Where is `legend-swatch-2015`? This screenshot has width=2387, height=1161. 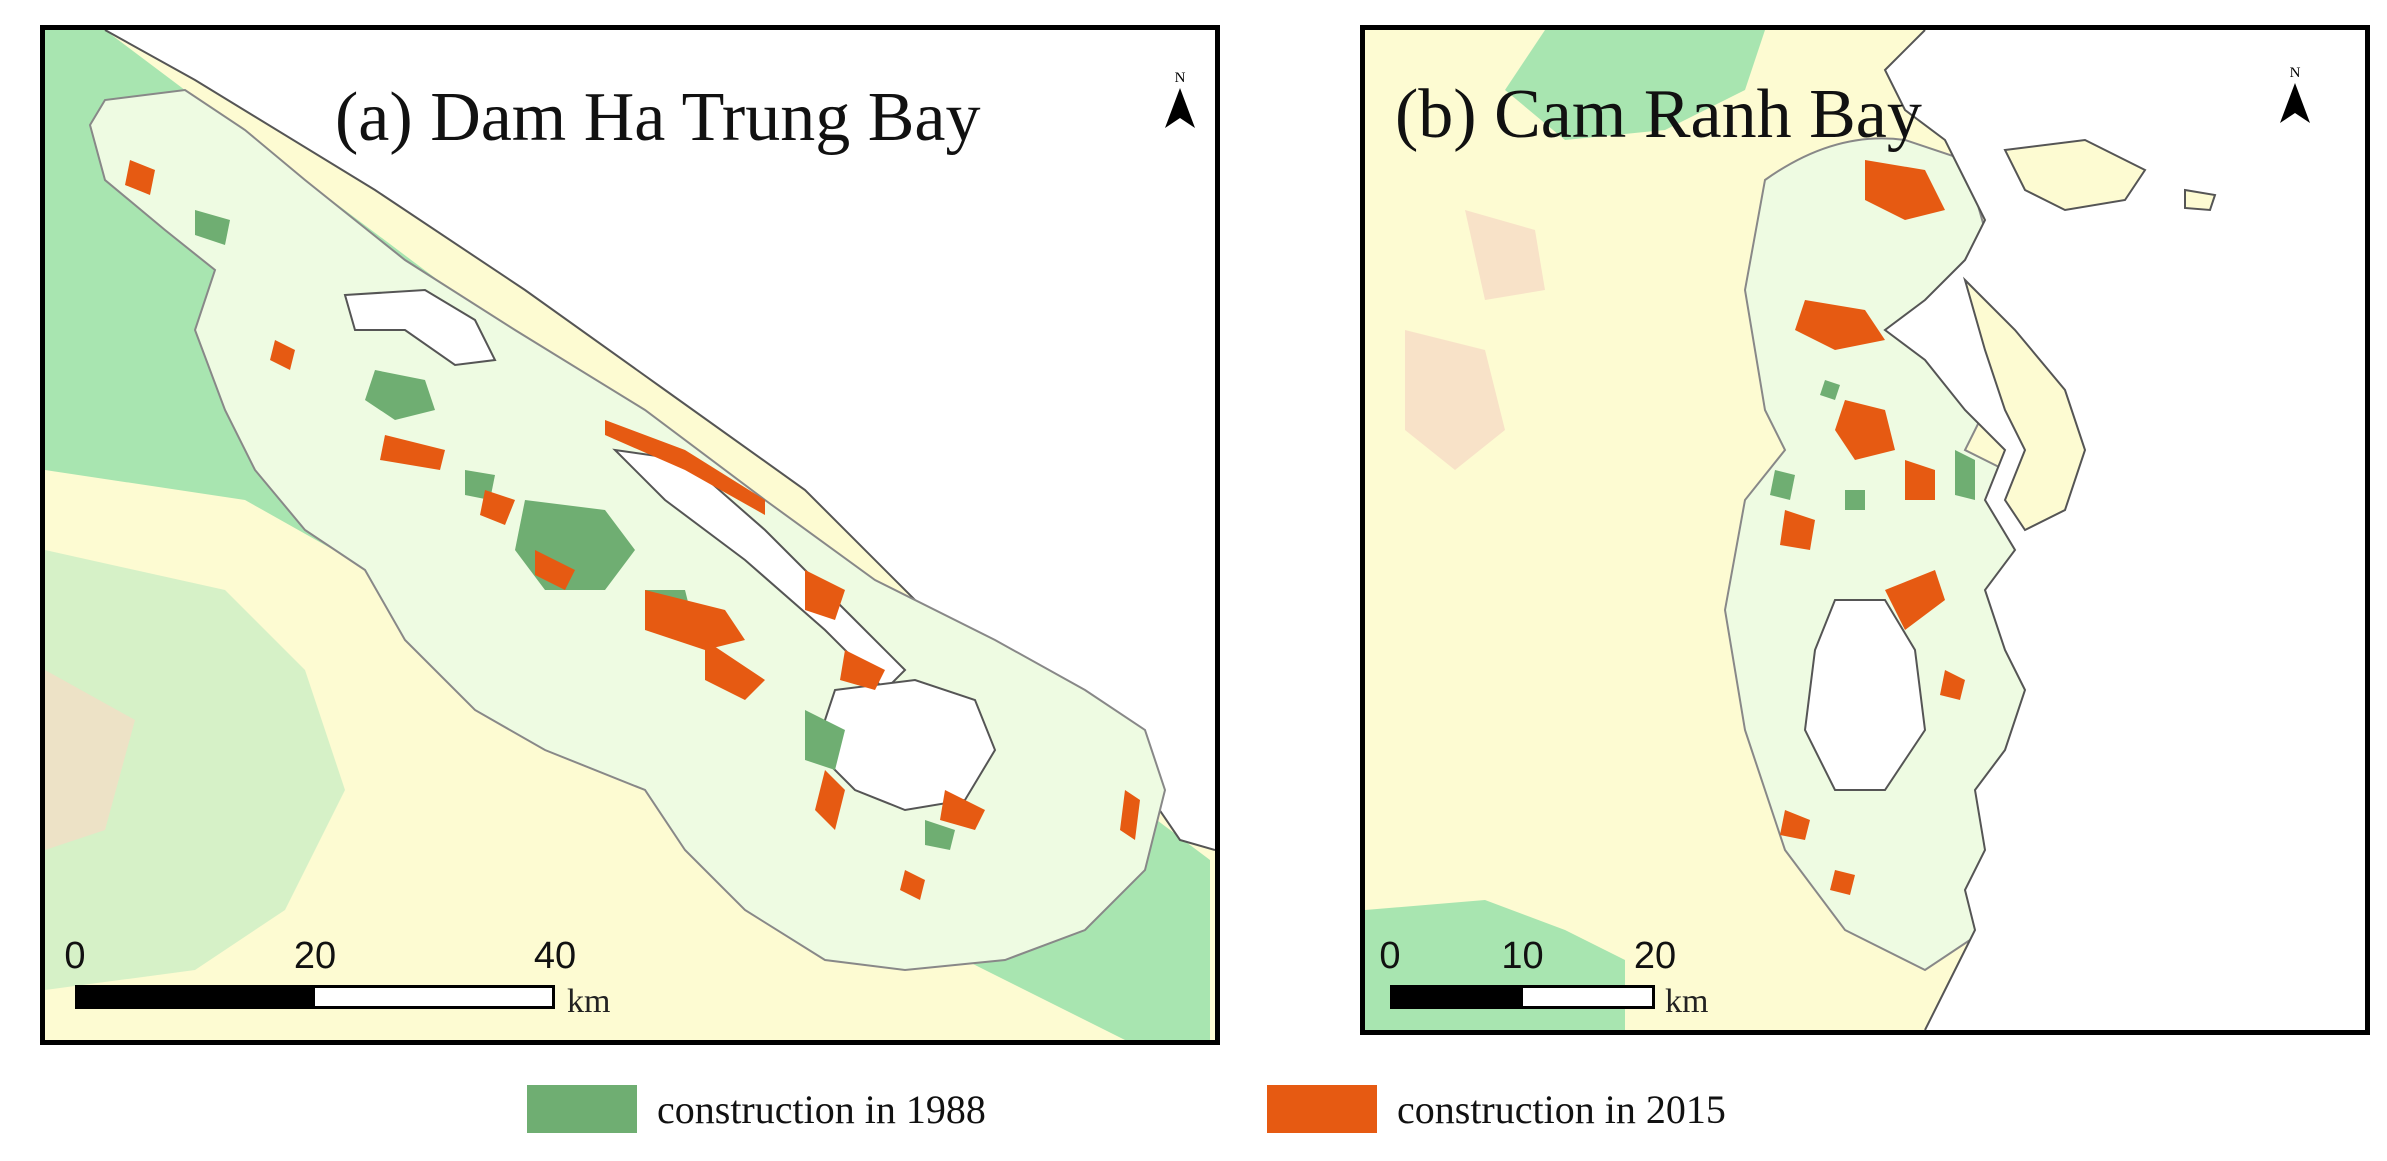 legend-swatch-2015 is located at coordinates (1322, 1109).